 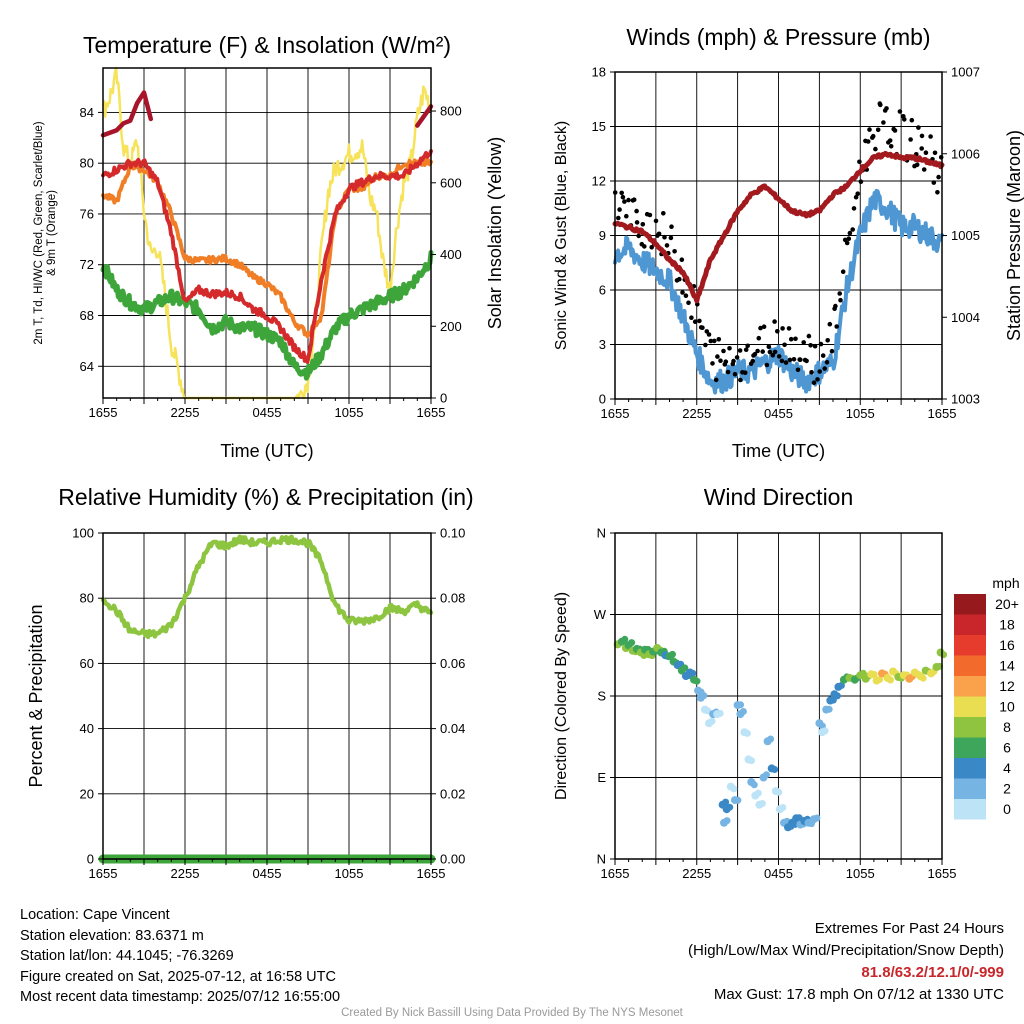 What do you see at coordinates (452, 728) in the screenshot?
I see `humidity-y2-tick-label: 0.04` at bounding box center [452, 728].